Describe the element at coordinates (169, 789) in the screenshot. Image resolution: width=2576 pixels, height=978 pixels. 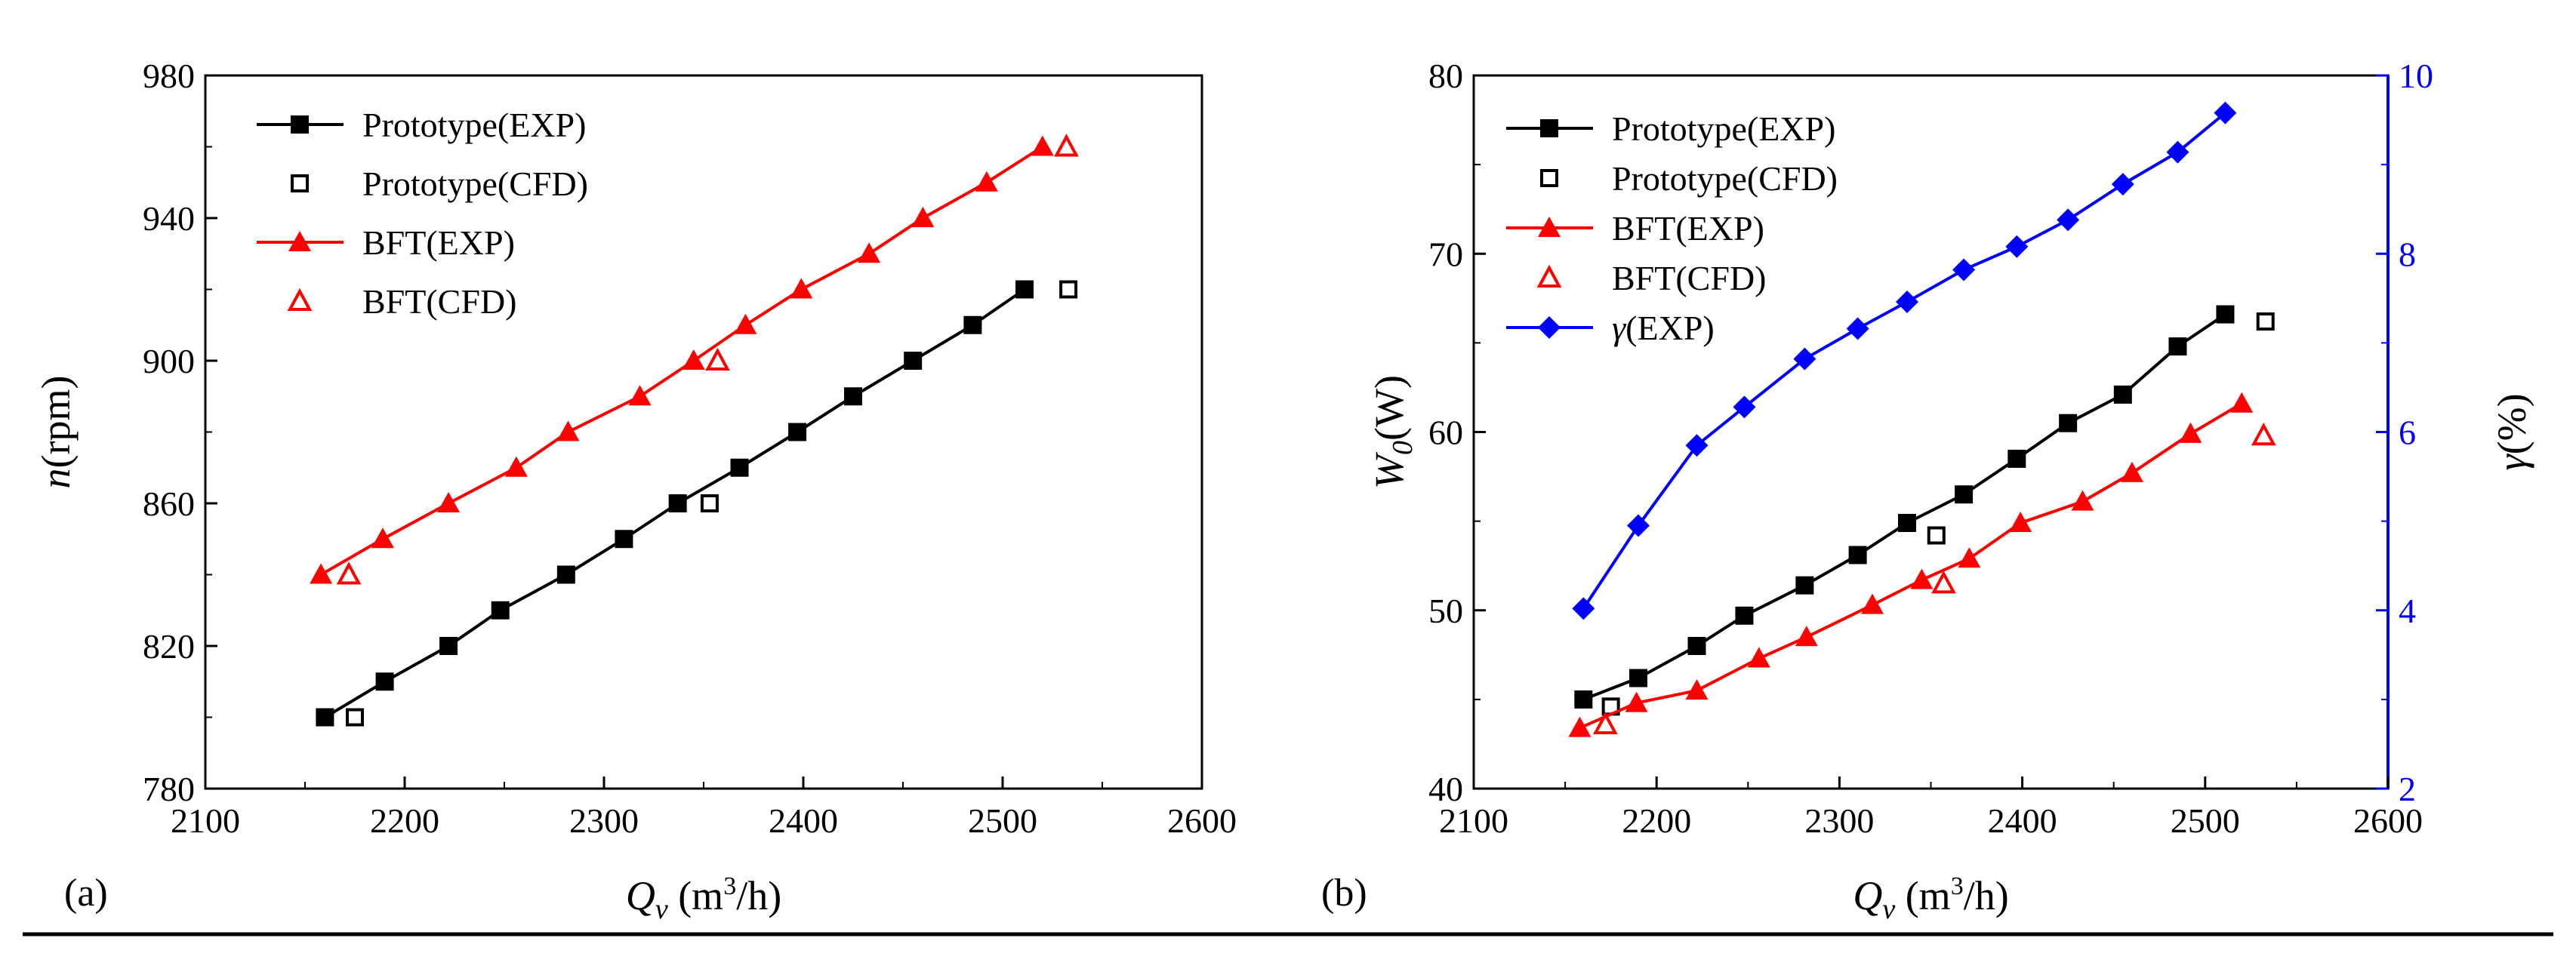
I see `y-tick-label: 780` at that location.